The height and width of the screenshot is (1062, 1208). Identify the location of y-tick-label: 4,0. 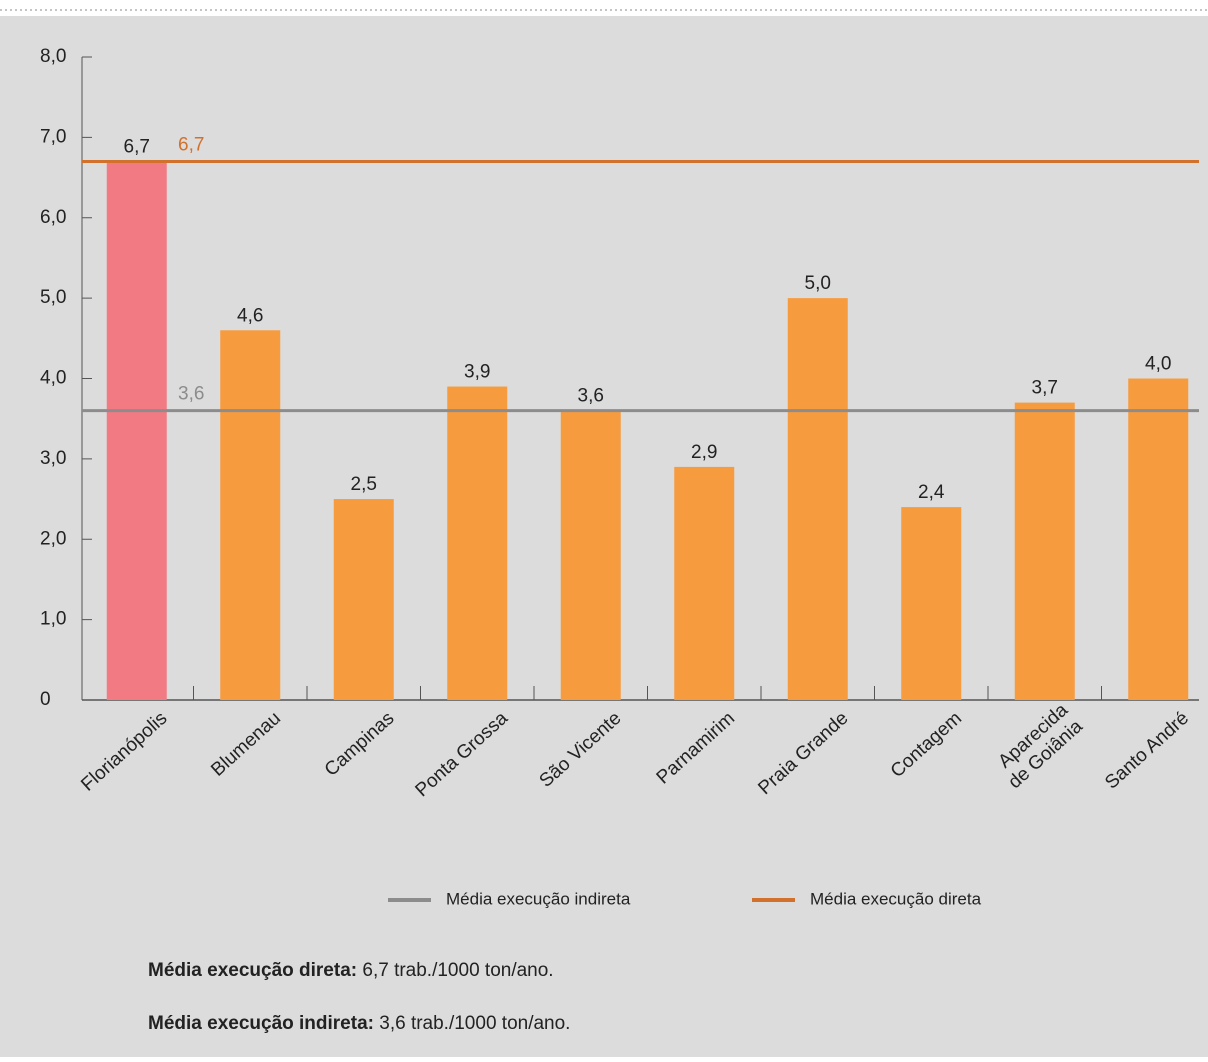
(53, 378).